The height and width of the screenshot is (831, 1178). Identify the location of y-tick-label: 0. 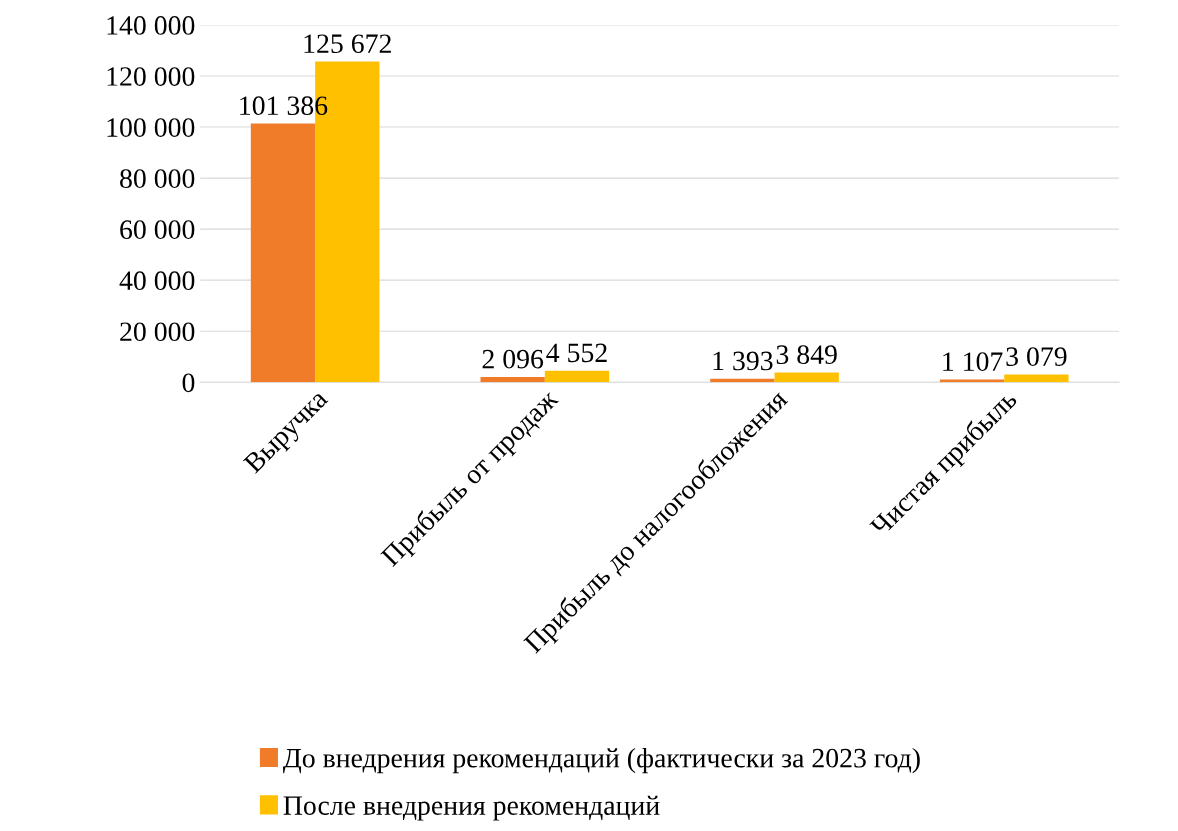
(188, 383).